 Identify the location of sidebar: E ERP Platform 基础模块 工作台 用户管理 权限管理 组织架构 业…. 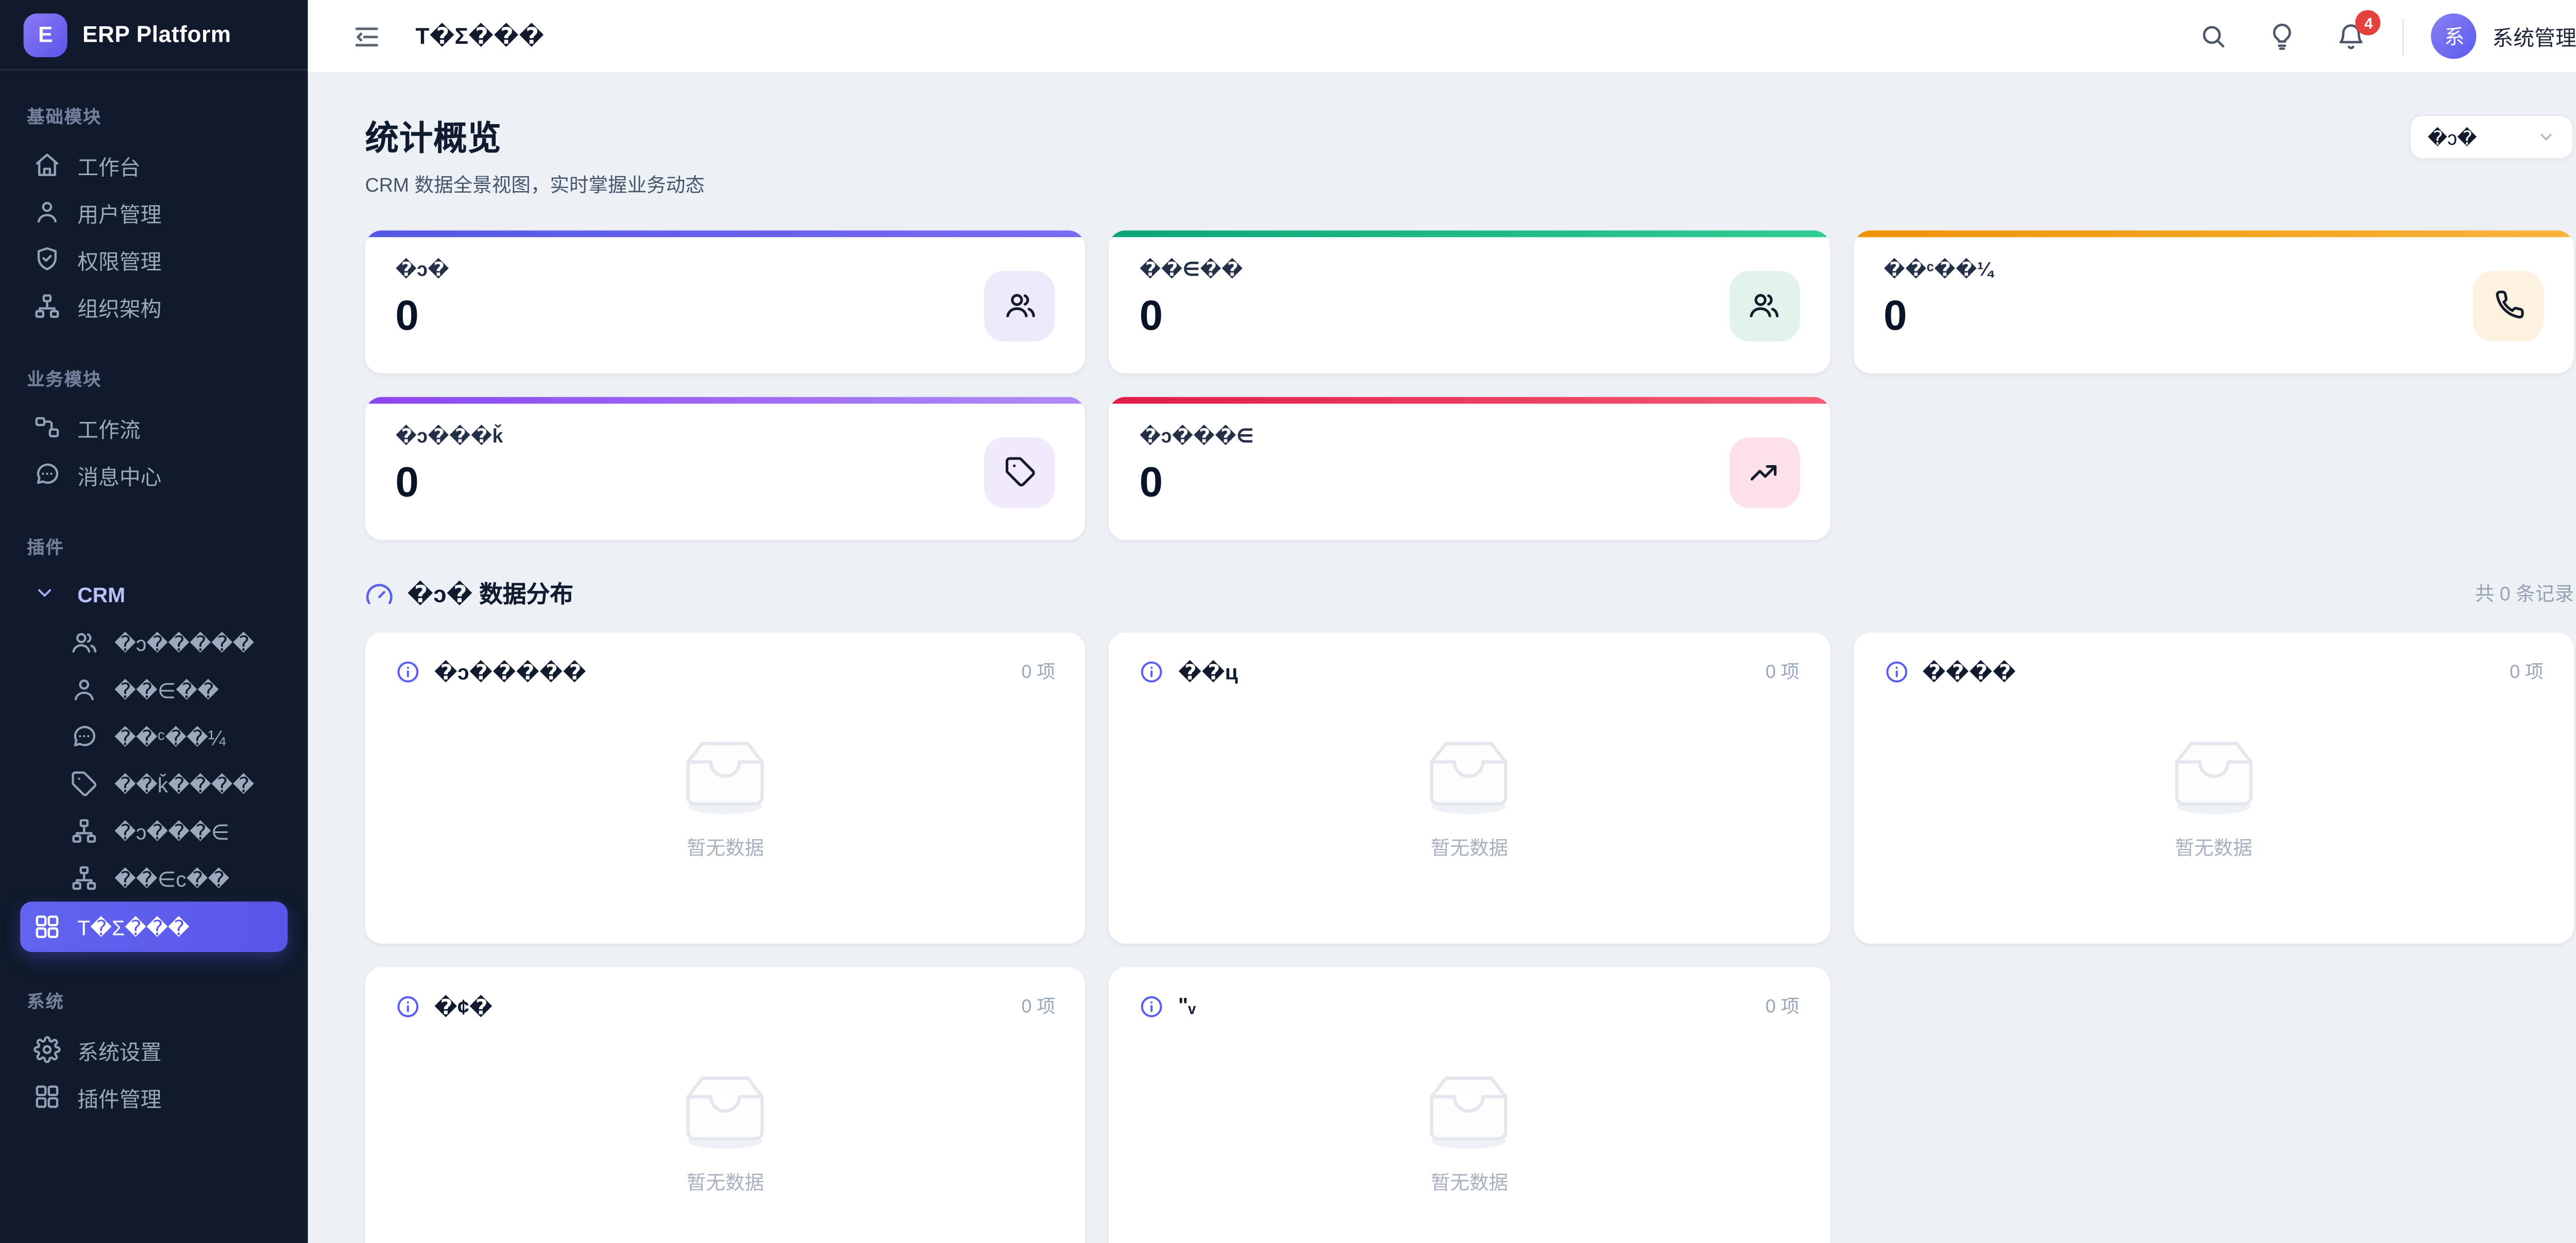
(154, 621).